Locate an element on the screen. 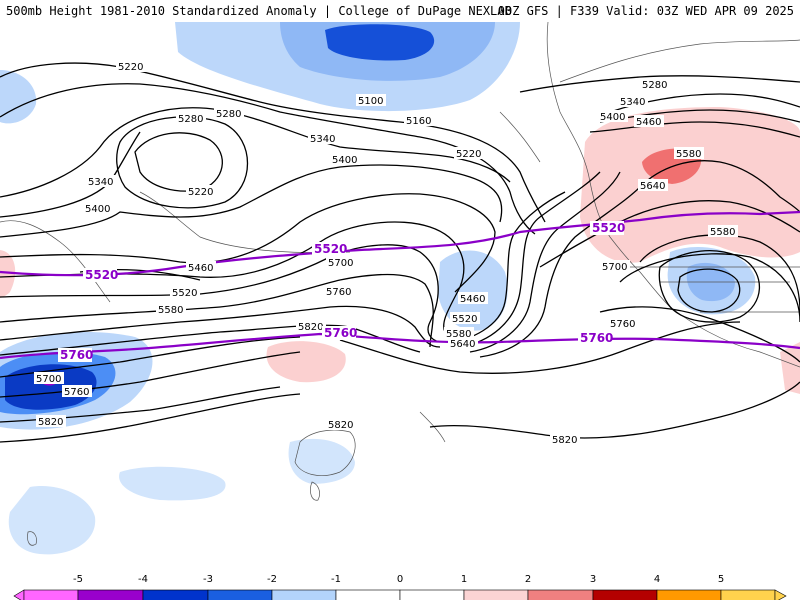 The image size is (800, 600). positive-anomaly-mid is located at coordinates (306, 362).